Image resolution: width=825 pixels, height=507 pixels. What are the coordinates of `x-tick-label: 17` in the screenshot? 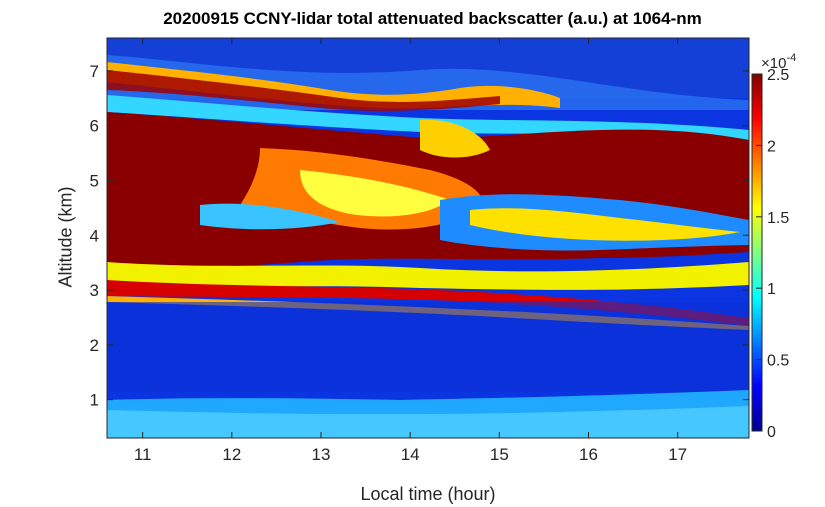 It's located at (677, 454).